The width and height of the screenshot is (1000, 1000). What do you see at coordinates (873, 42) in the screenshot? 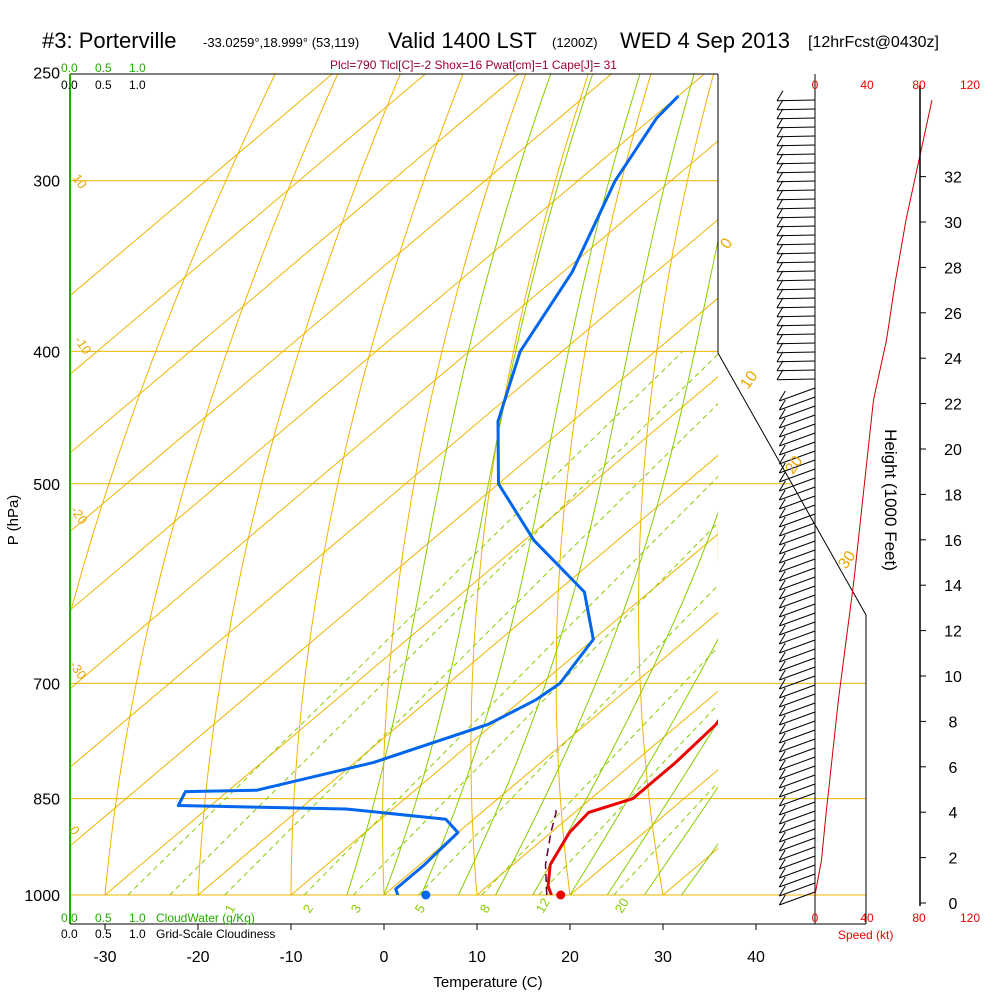
I see `forecast-info: [12hrFcst@0430z]` at bounding box center [873, 42].